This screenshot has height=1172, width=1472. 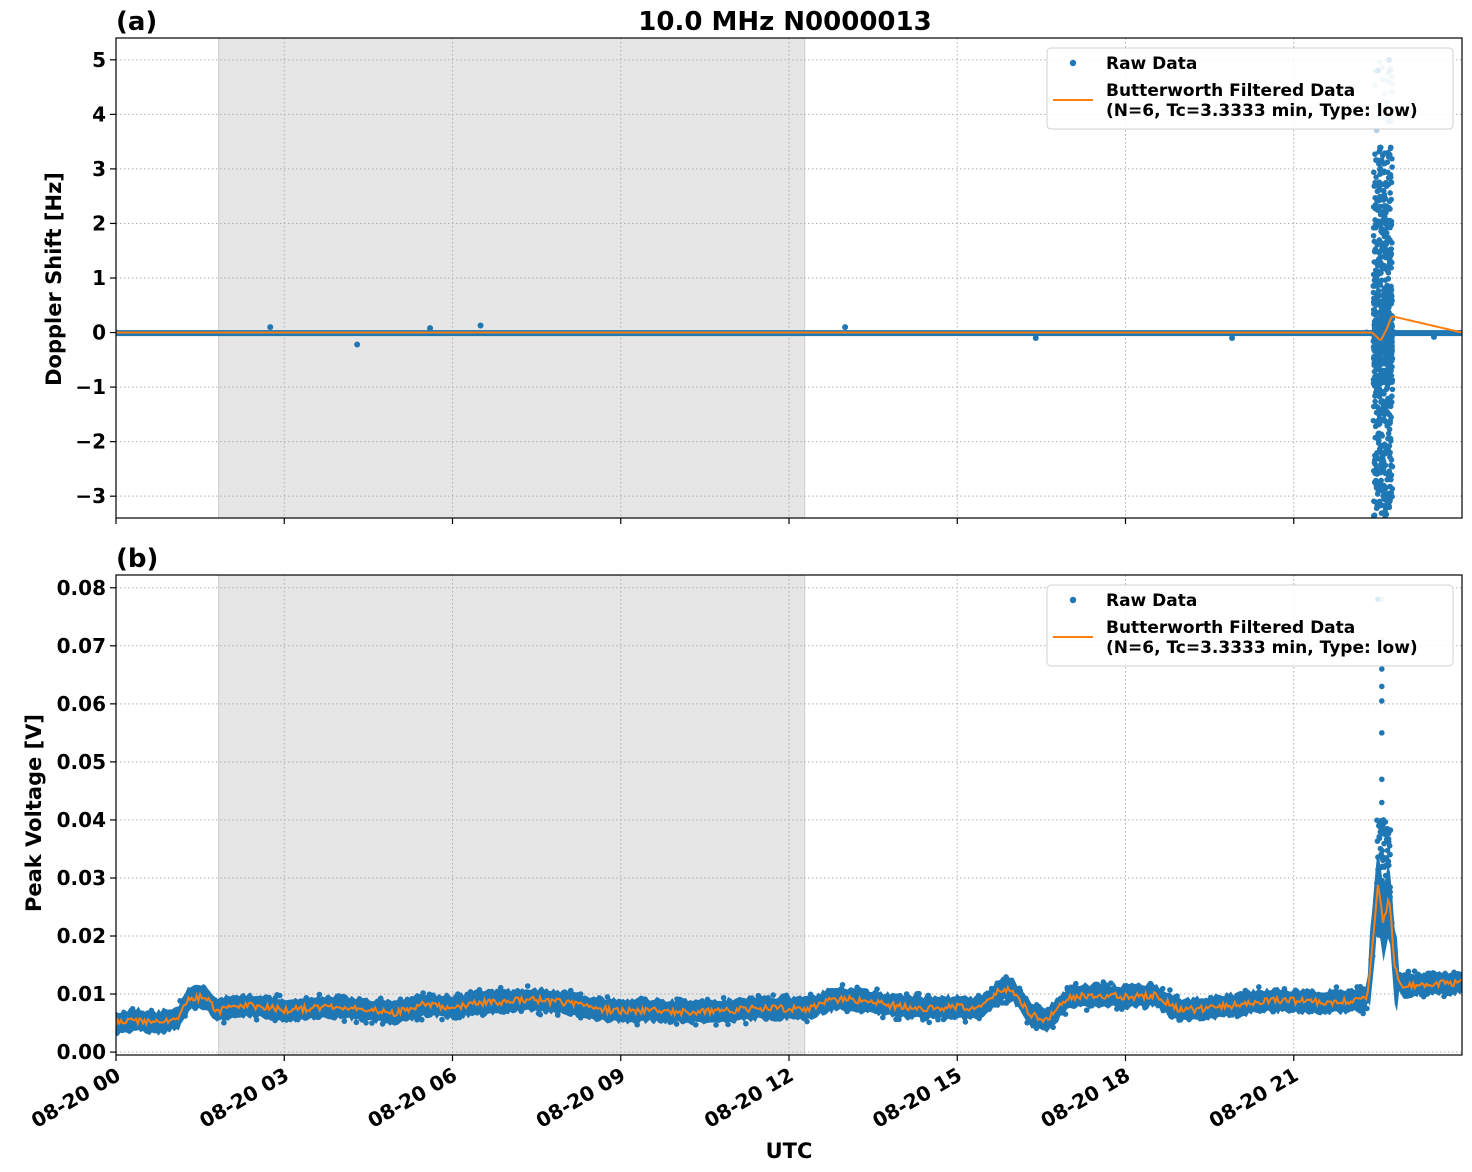 What do you see at coordinates (1254, 1098) in the screenshot?
I see `x-tick-label: 08-20 21` at bounding box center [1254, 1098].